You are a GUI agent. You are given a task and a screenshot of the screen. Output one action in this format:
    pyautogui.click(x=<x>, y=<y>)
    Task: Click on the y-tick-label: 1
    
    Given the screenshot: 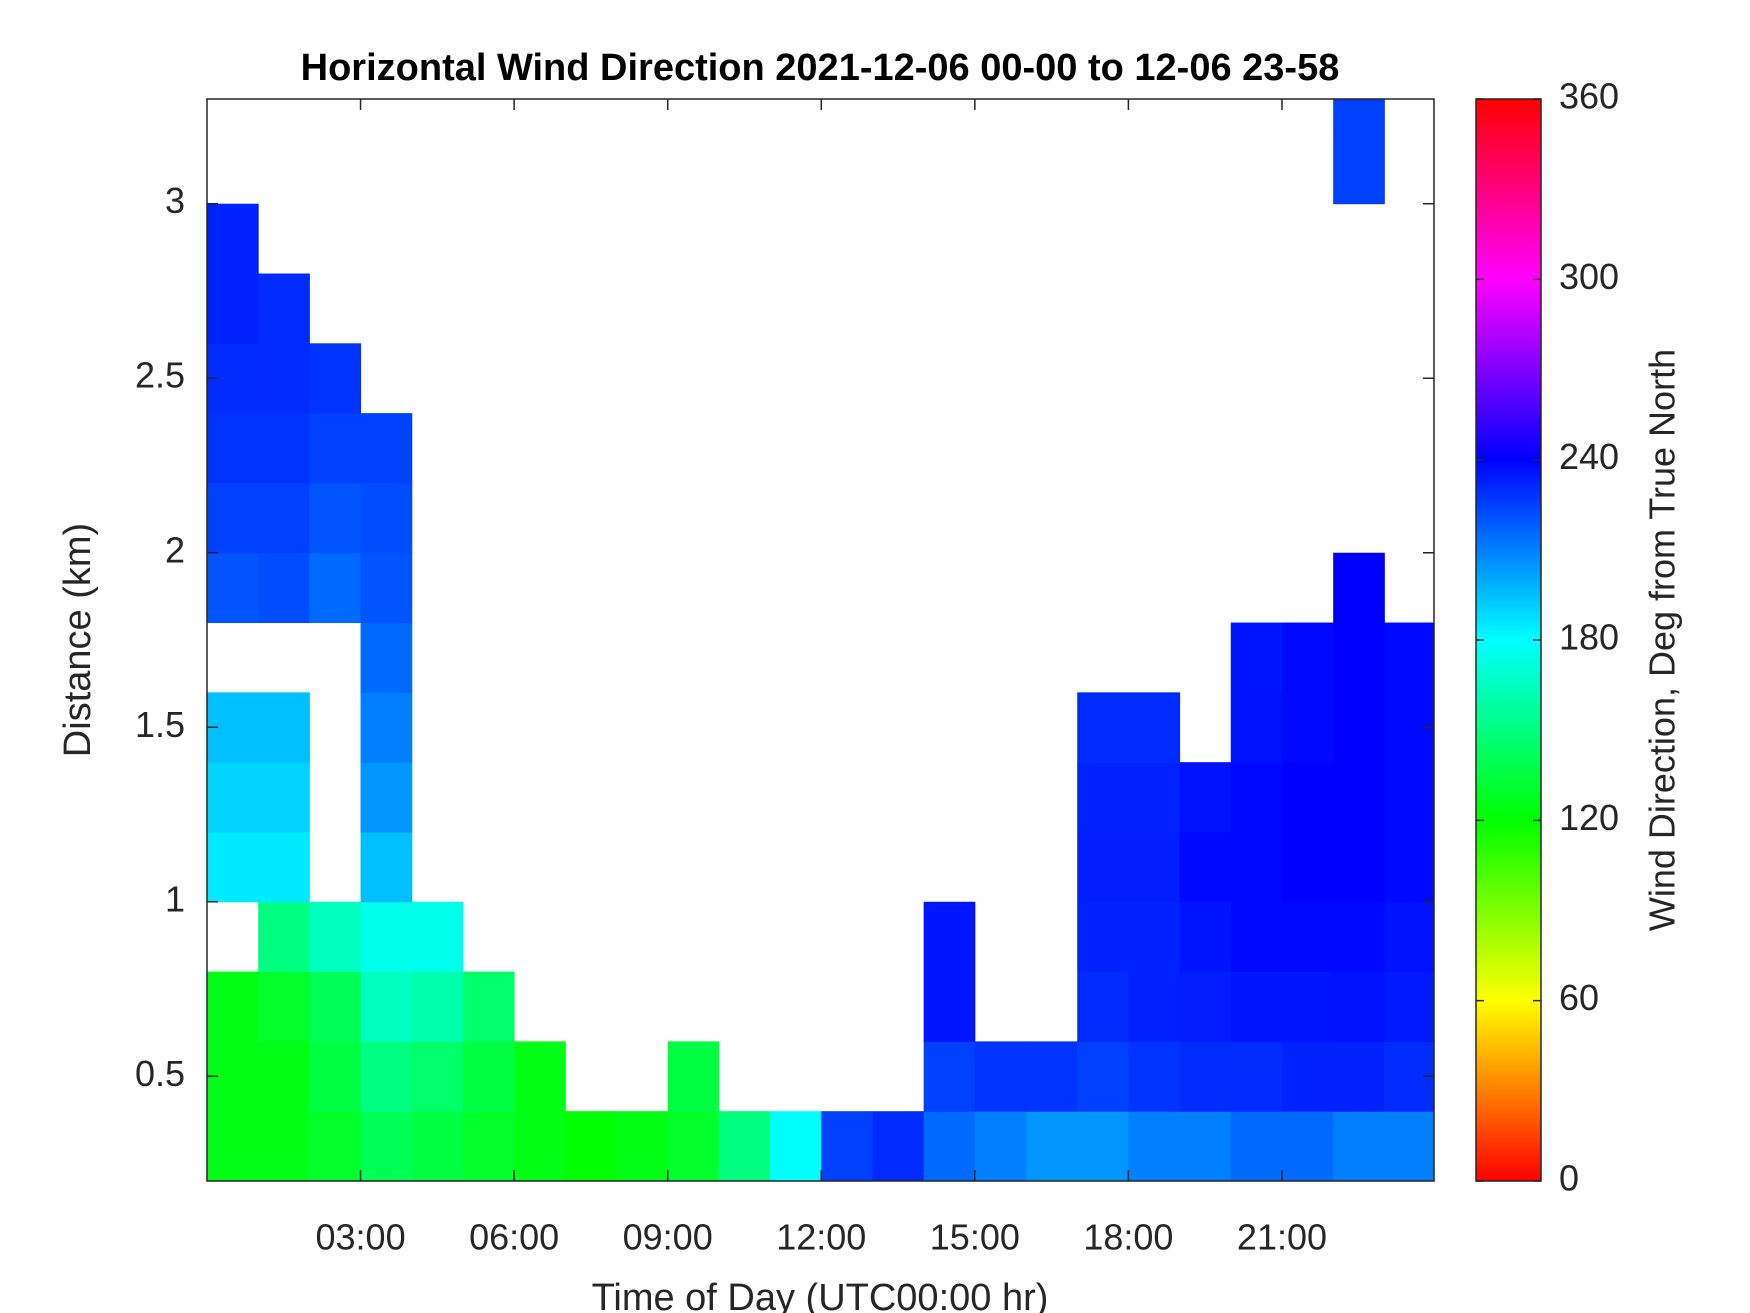 What is the action you would take?
    pyautogui.click(x=175, y=898)
    